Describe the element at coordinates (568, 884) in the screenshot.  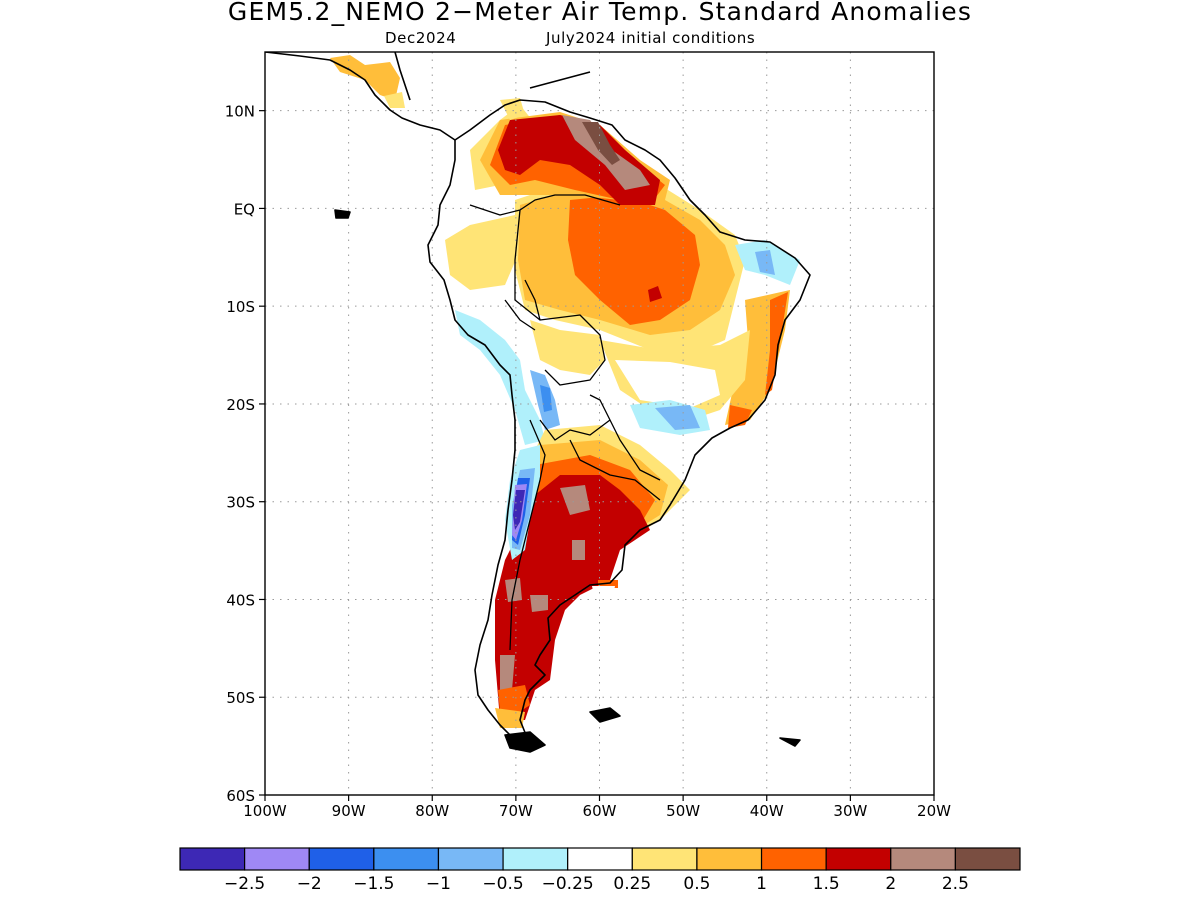
I see `colorbar-label: −0.25` at that location.